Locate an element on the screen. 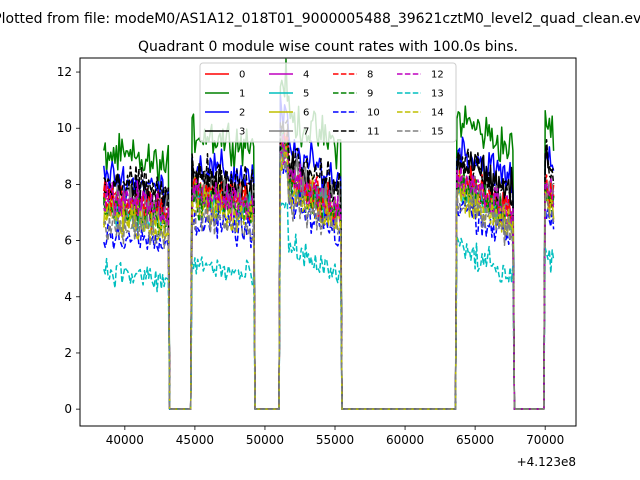 This screenshot has width=640, height=480. y-tick-label: 6 is located at coordinates (68, 241).